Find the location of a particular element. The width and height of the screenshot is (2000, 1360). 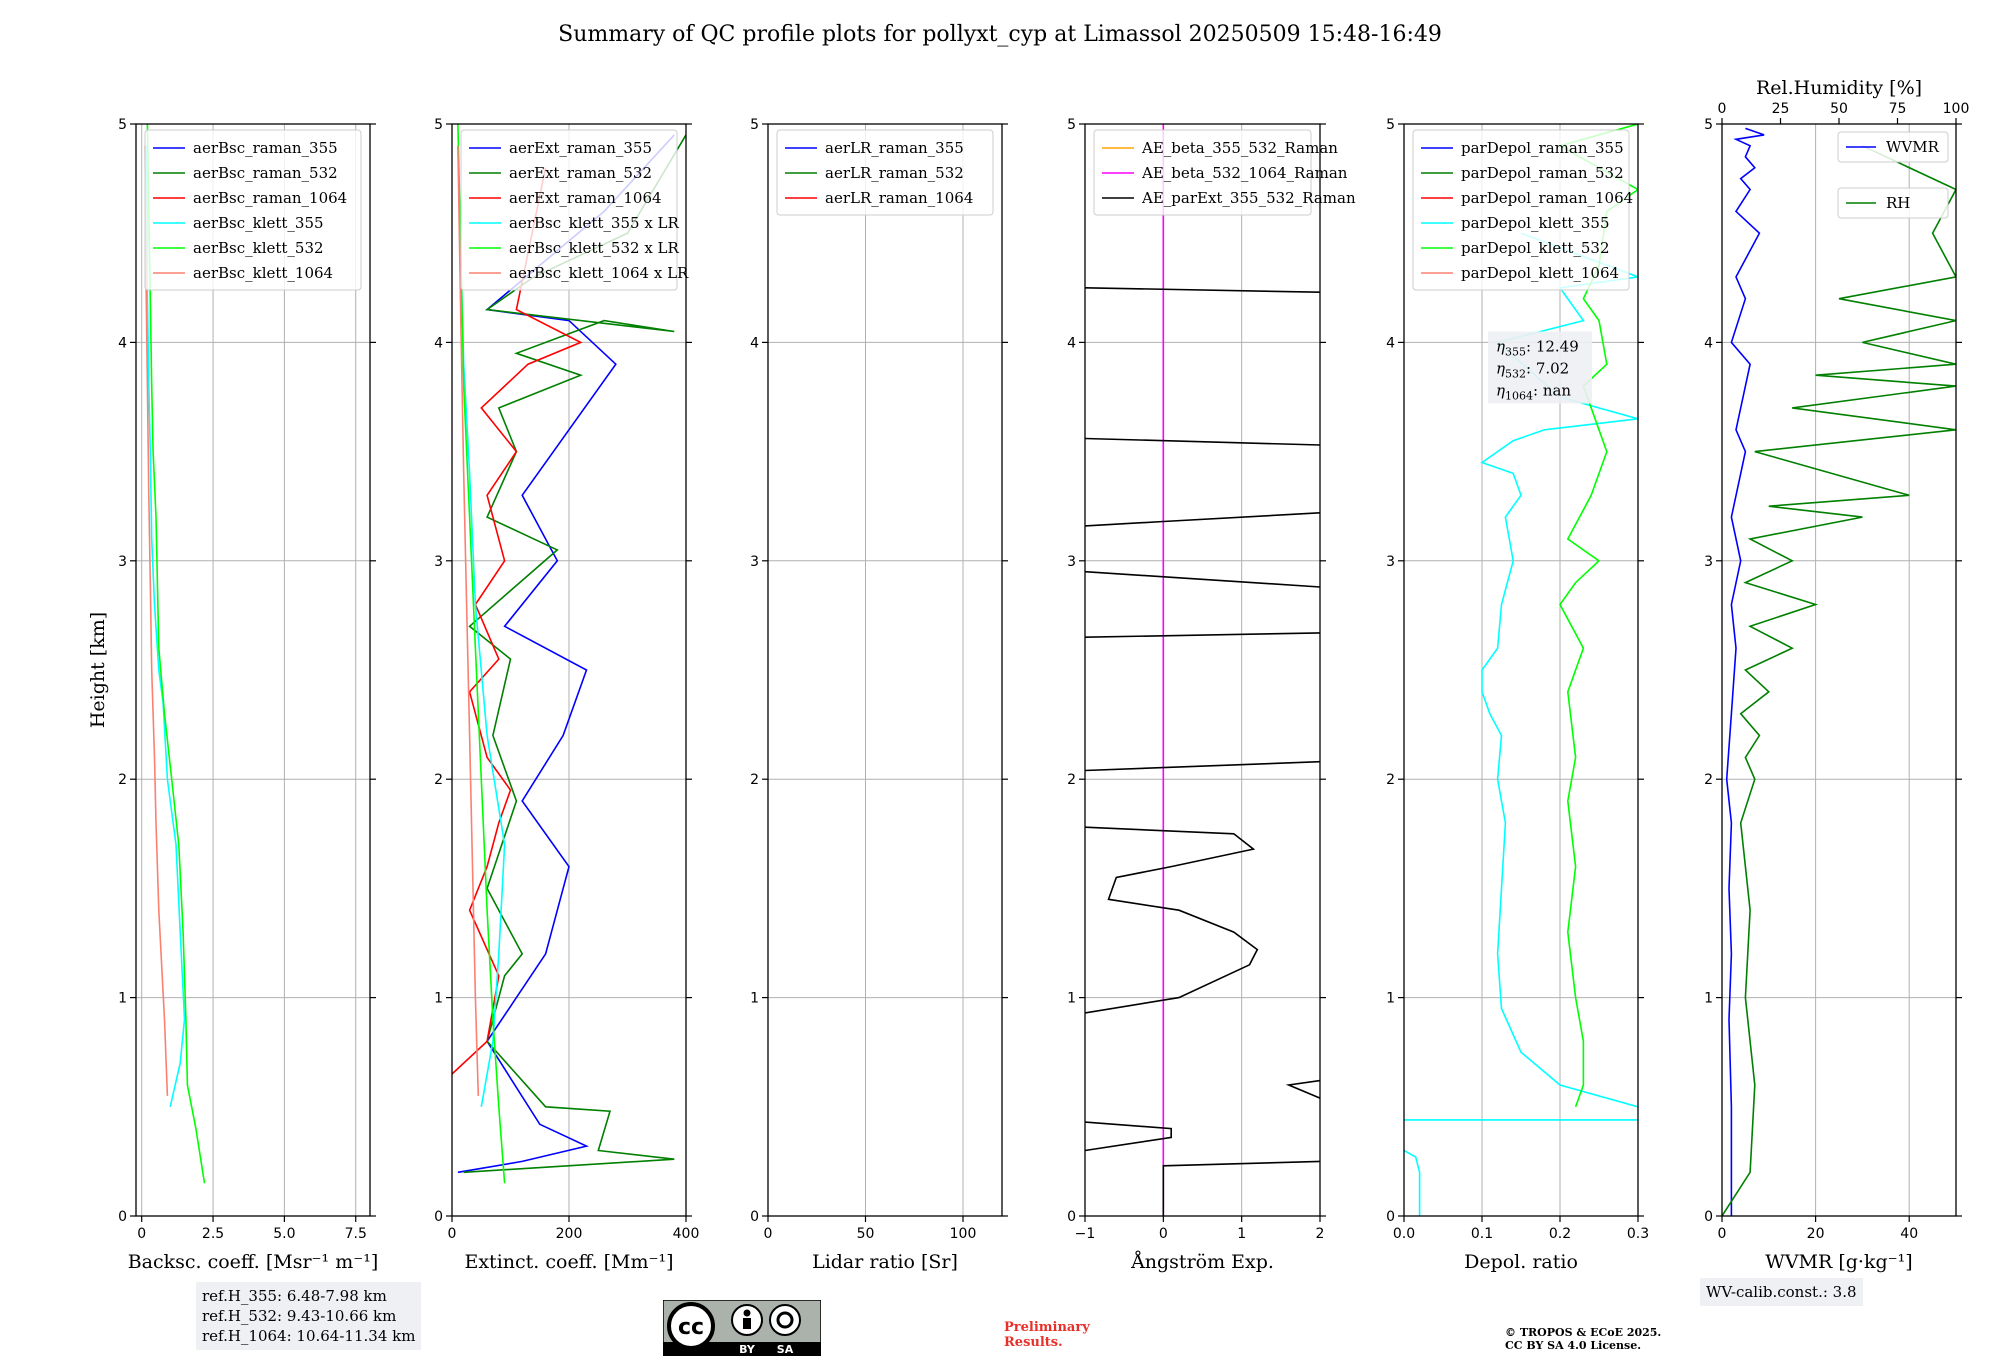

legend-label: parDepol_raman_532 is located at coordinates (1542, 173).